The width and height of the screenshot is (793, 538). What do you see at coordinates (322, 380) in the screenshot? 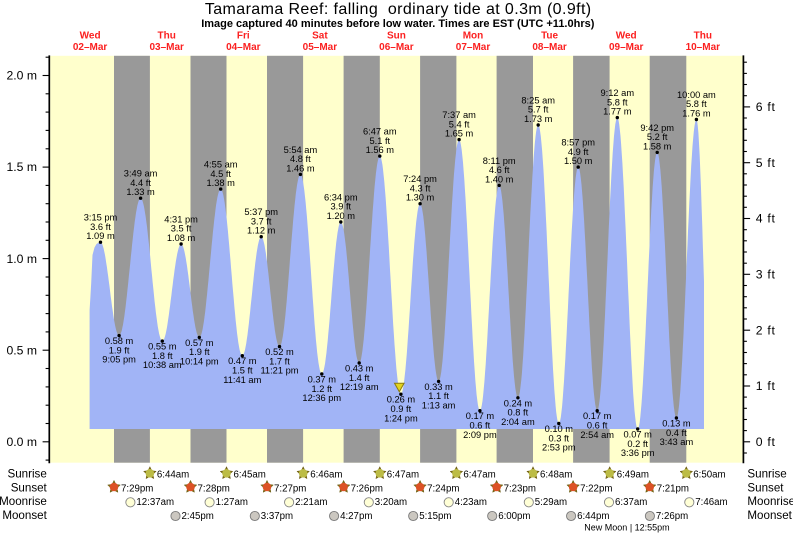
I see `svg-text: 0.37 m` at bounding box center [322, 380].